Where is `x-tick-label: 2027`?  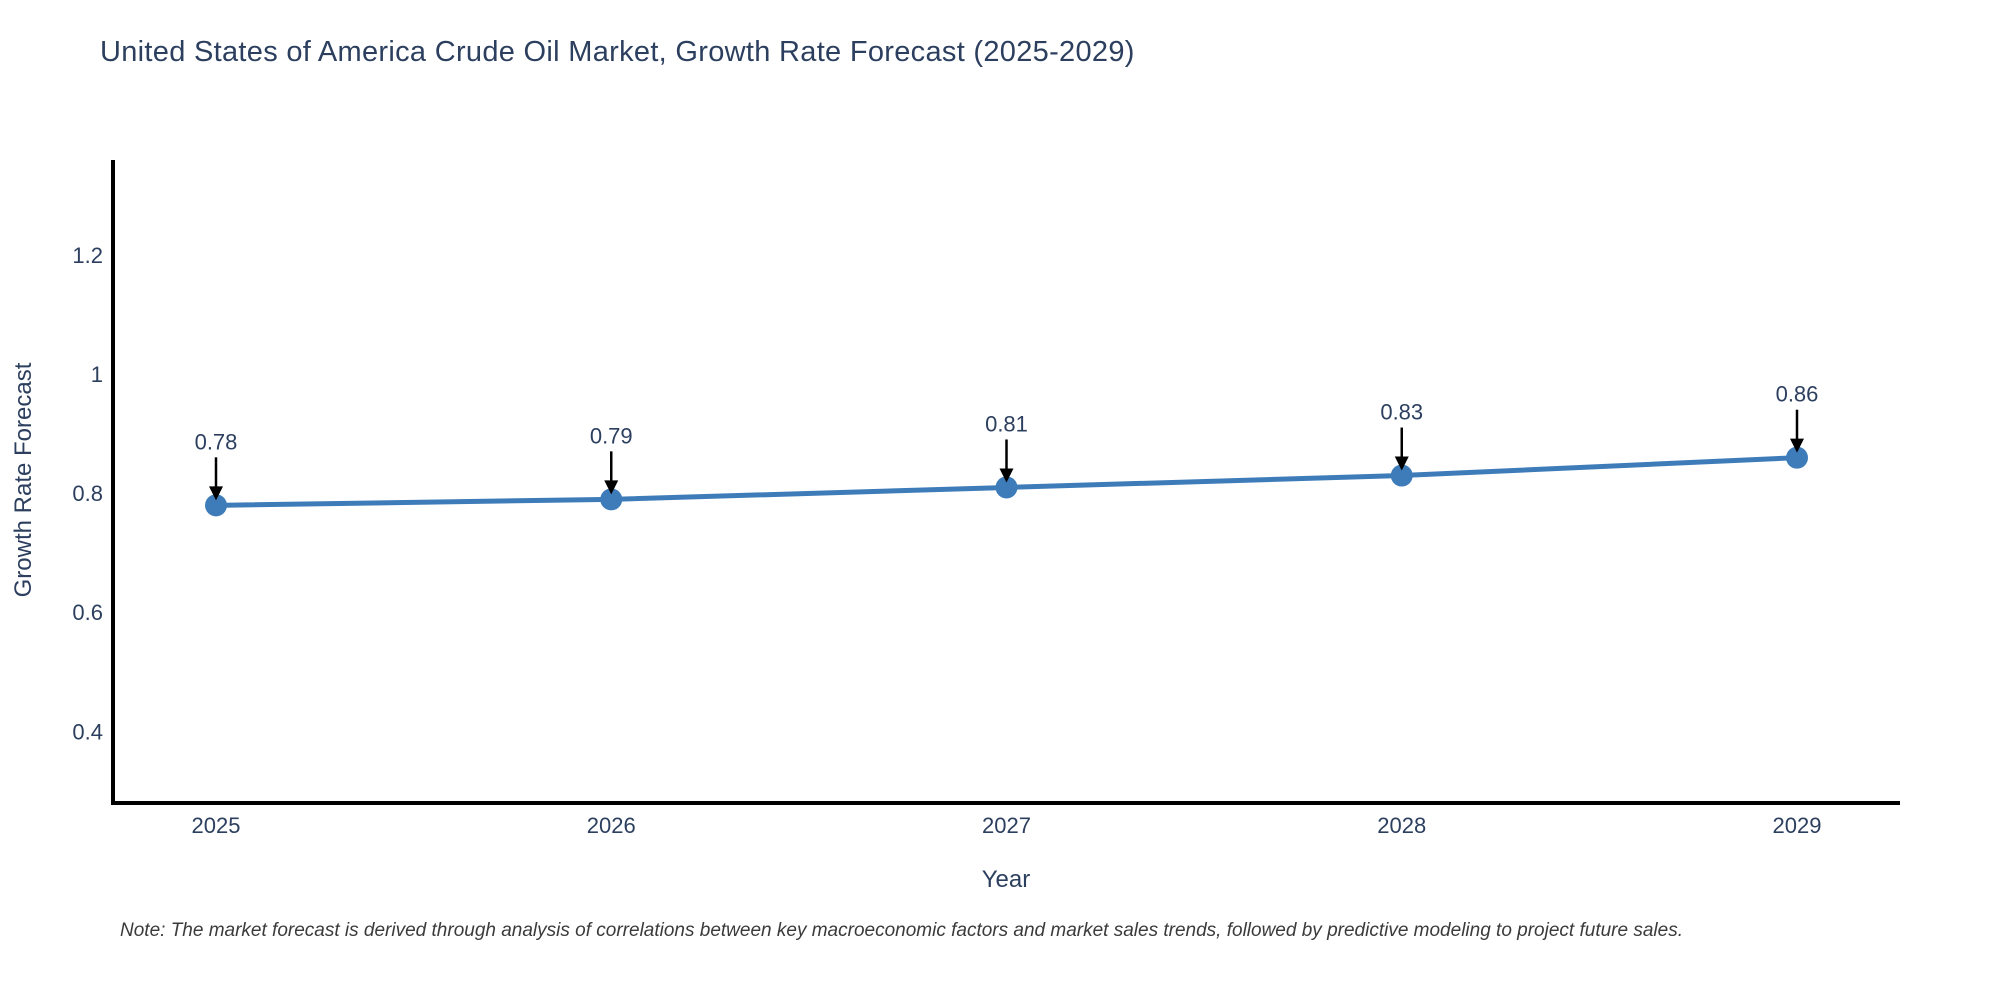
x-tick-label: 2027 is located at coordinates (1006, 825).